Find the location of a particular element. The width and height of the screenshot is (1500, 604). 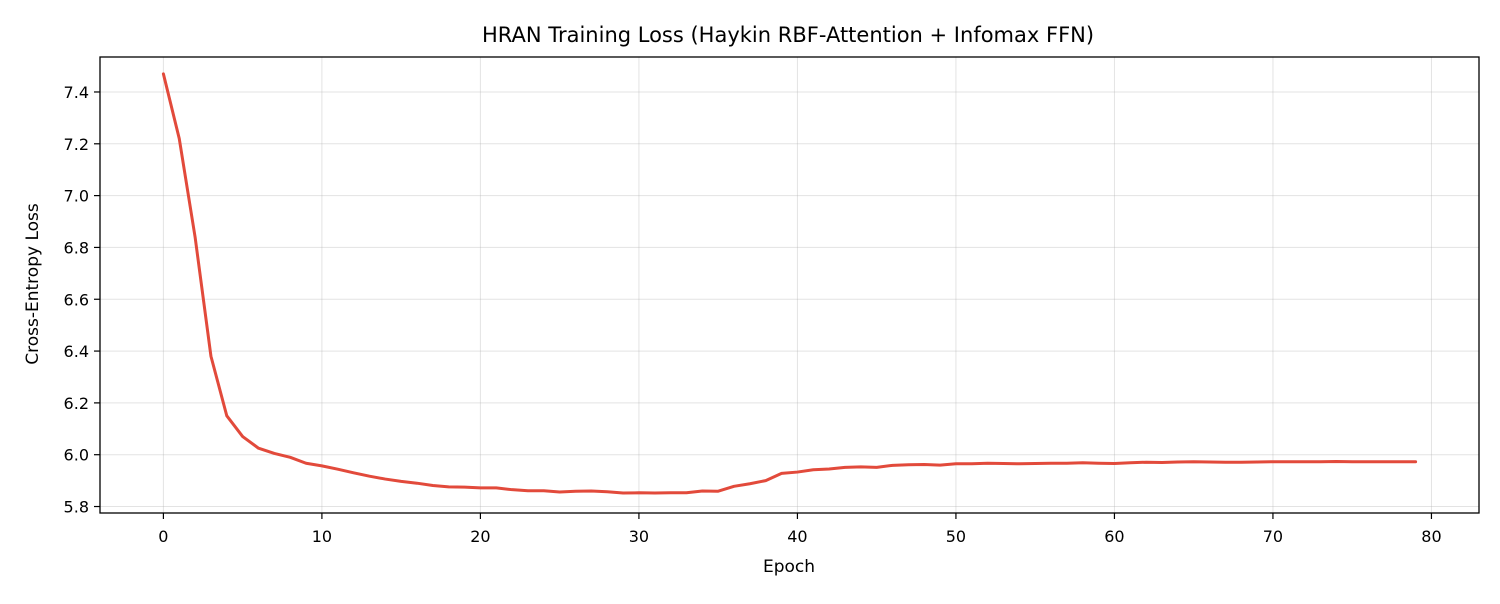

x-tick-label: 10 is located at coordinates (322, 536).